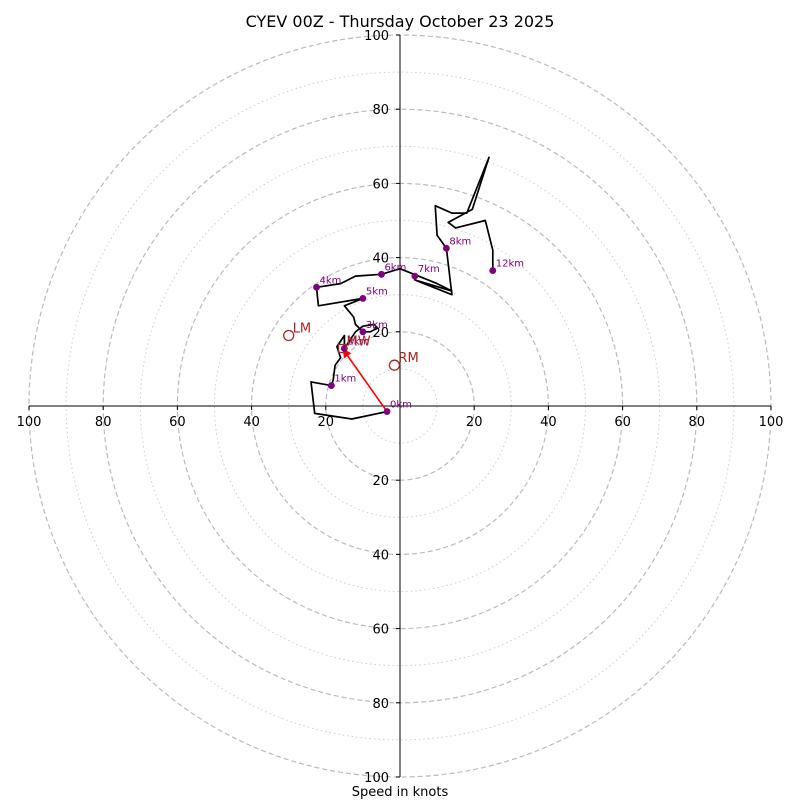  What do you see at coordinates (377, 325) in the screenshot?
I see `height-marker-label: 3km` at bounding box center [377, 325].